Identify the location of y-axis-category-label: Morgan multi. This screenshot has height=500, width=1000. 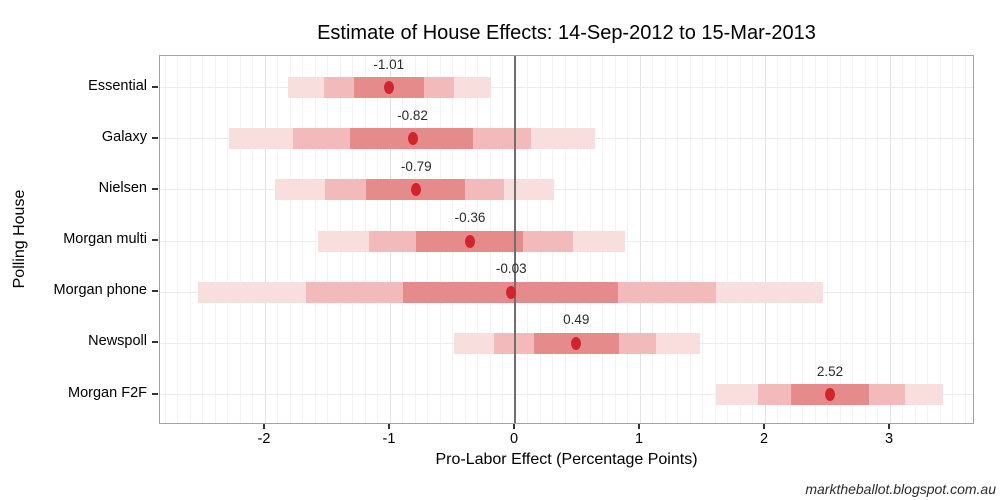
(105, 239).